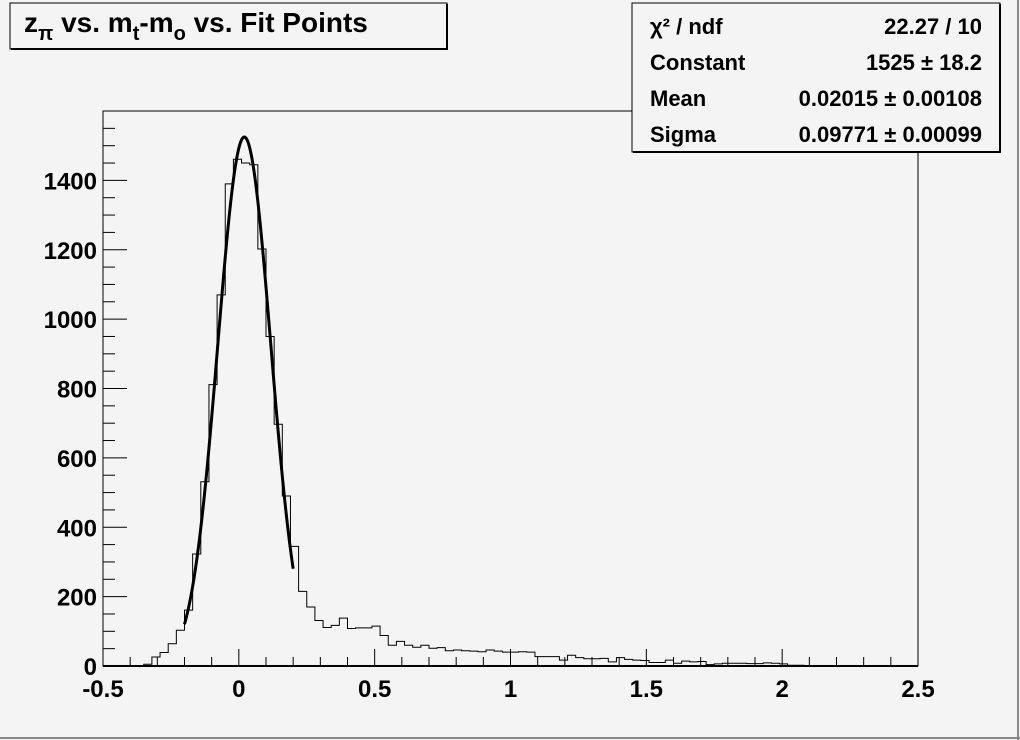 The height and width of the screenshot is (740, 1020). Describe the element at coordinates (31, 22) in the screenshot. I see `title-part: z` at that location.